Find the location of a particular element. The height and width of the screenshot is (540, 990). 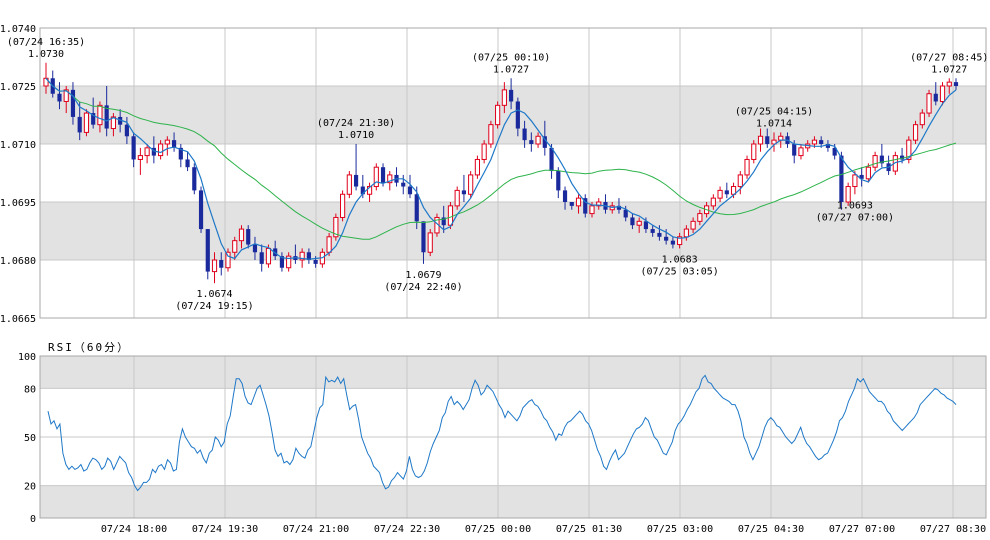

annotation-time: (07/24 19:15) is located at coordinates (214, 306).